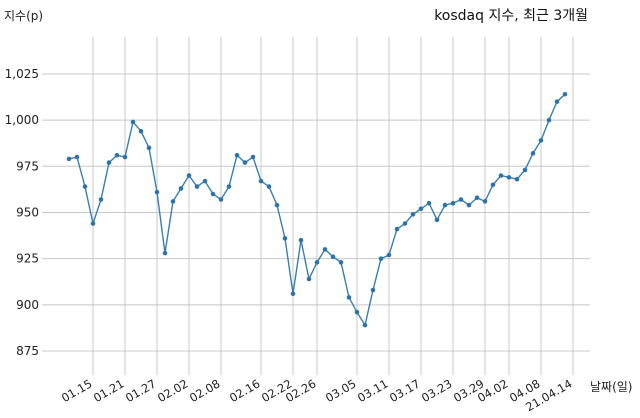 The width and height of the screenshot is (640, 418). I want to click on x-tick-label: 02.08, so click(205, 390).